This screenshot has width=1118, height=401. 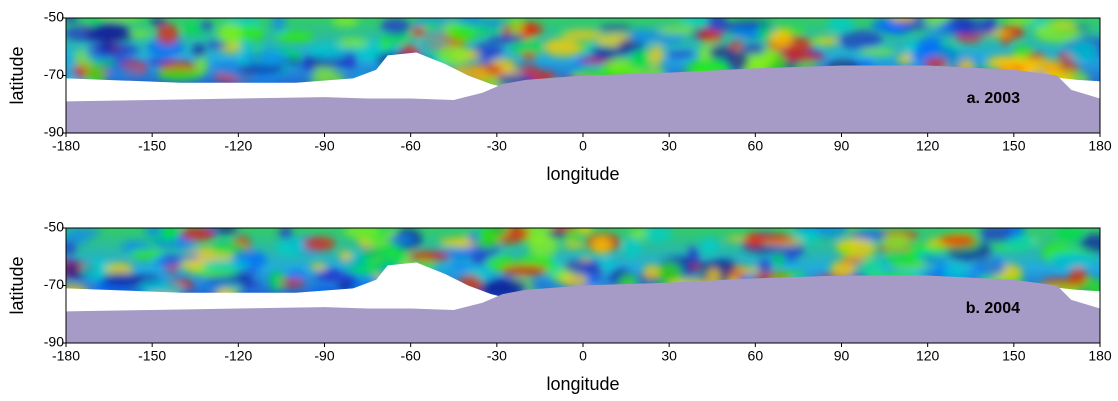 I want to click on x-tick-label: -60, so click(x=411, y=356).